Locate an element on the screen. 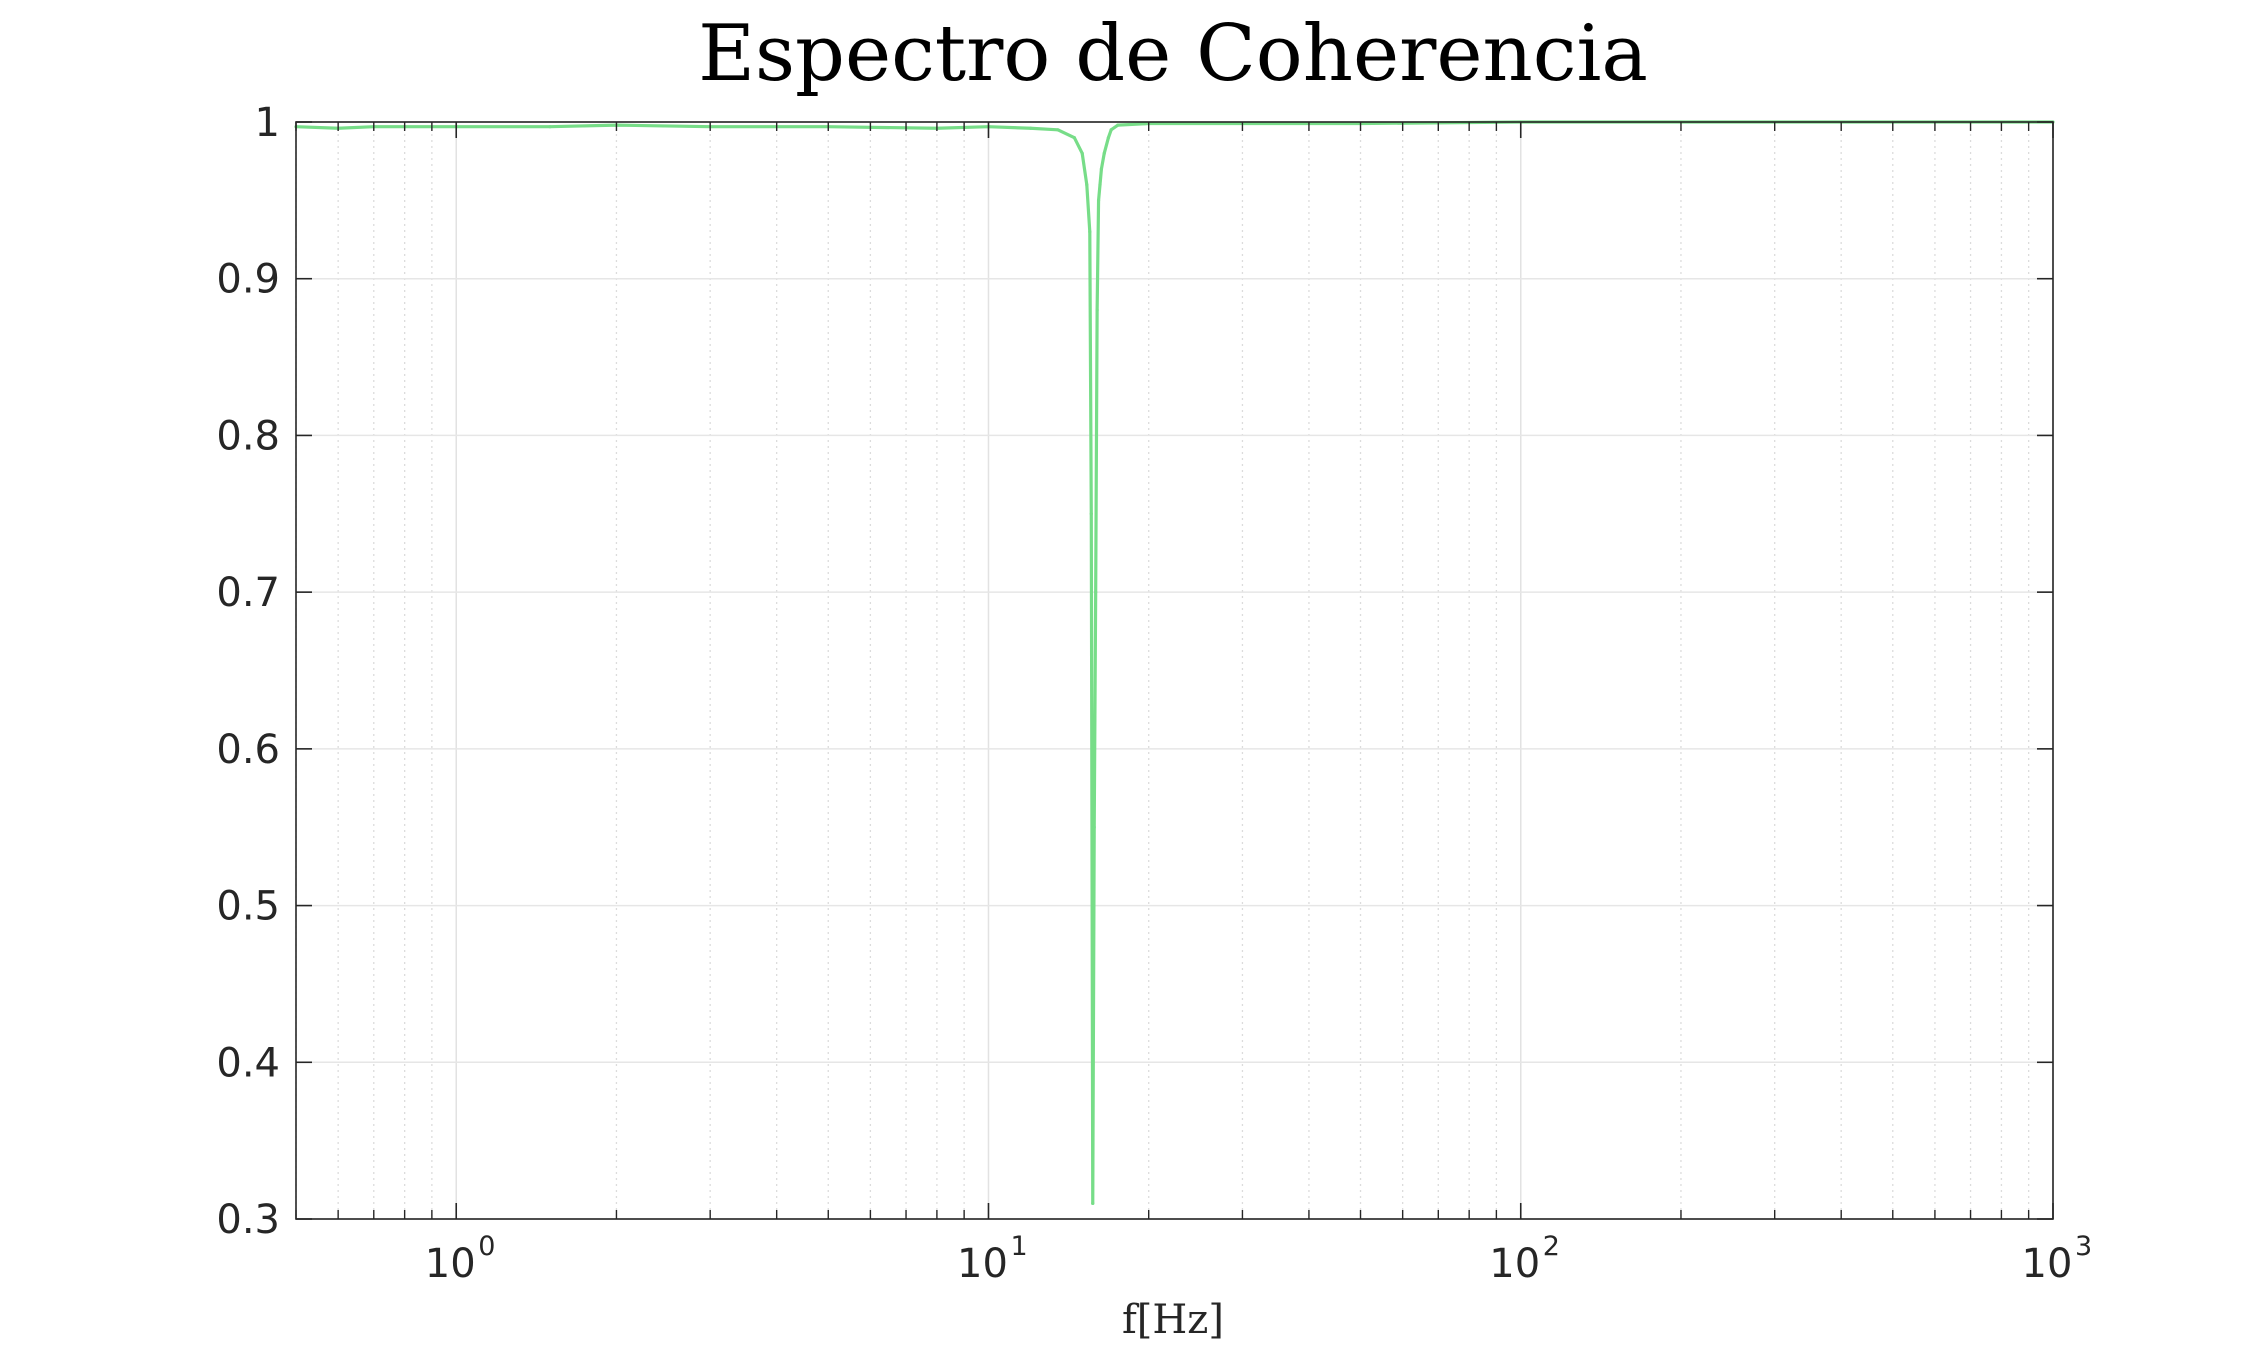  y-tick-label: 0.6 is located at coordinates (248, 750).